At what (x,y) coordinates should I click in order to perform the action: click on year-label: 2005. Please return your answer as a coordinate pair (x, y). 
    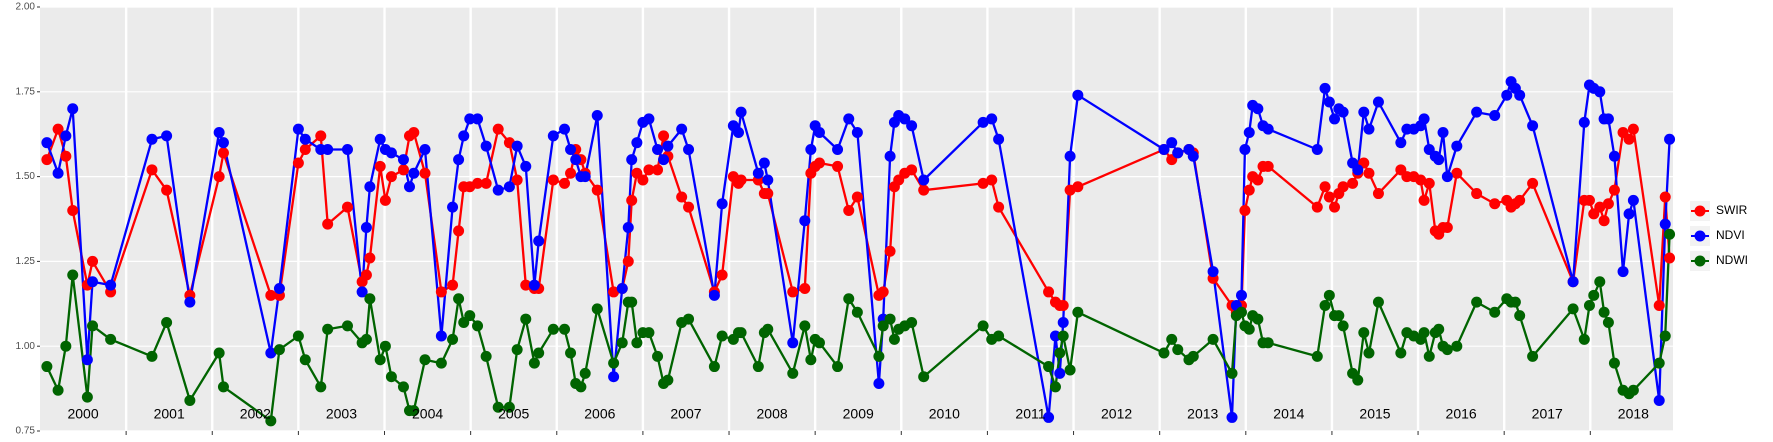
    Looking at the image, I should click on (513, 414).